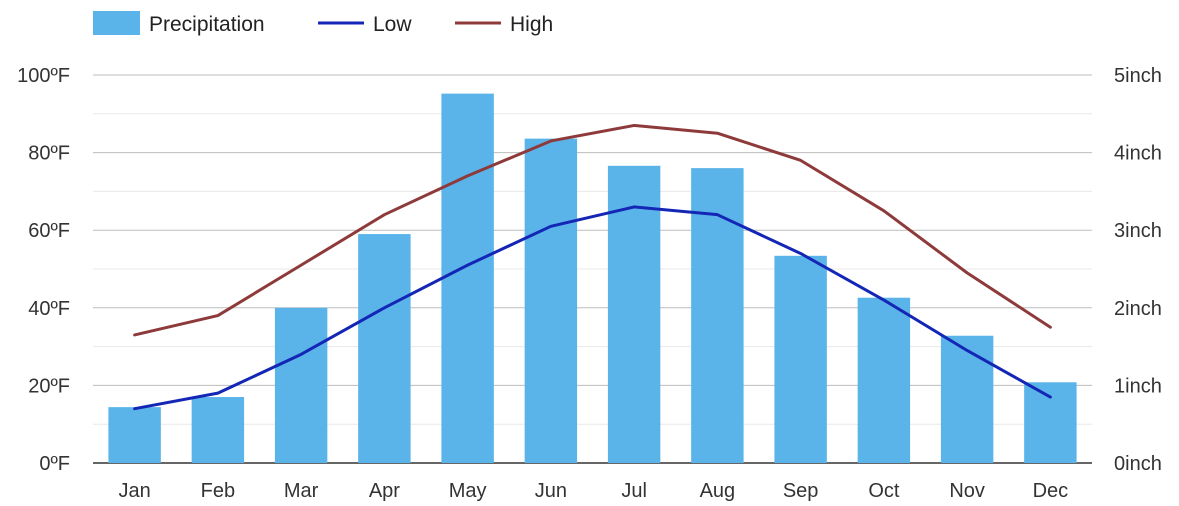 The height and width of the screenshot is (506, 1179). Describe the element at coordinates (116, 23) in the screenshot. I see `legend-swatch` at that location.